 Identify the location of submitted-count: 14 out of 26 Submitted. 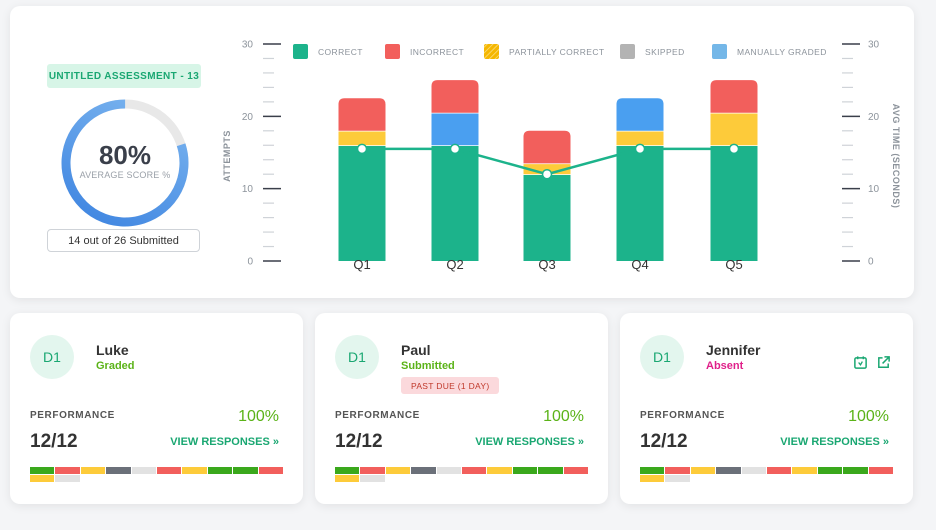
(123, 240).